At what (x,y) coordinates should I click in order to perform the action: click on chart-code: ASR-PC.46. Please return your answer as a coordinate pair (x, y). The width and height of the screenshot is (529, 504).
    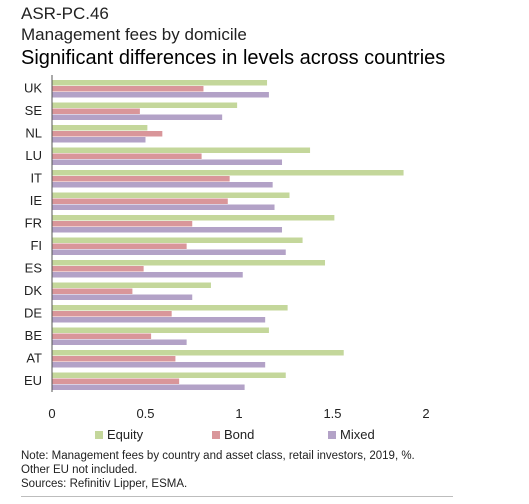
    Looking at the image, I should click on (65, 13).